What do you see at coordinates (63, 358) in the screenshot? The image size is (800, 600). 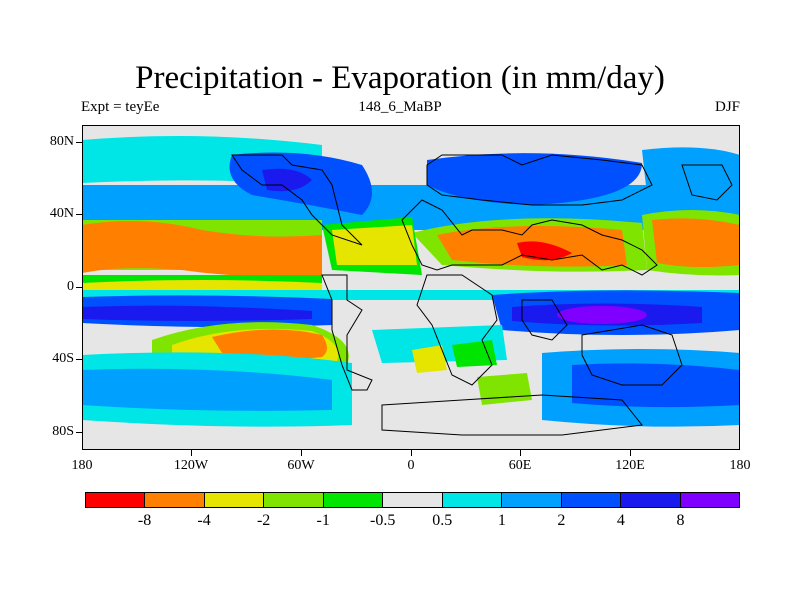 I see `y-label-40s: 40S` at bounding box center [63, 358].